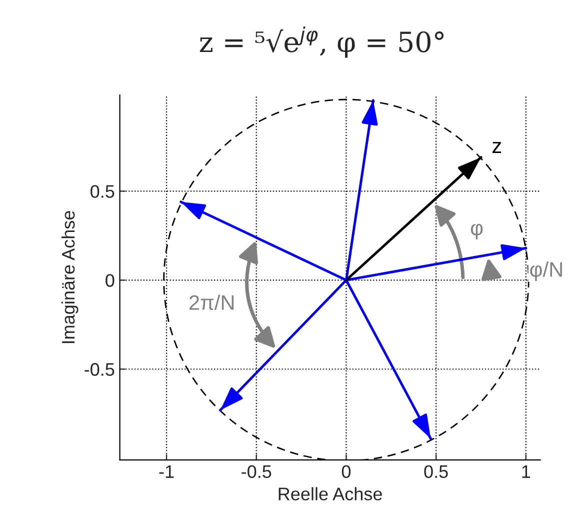  What do you see at coordinates (166, 471) in the screenshot?
I see `x-tick-label: -1` at bounding box center [166, 471].